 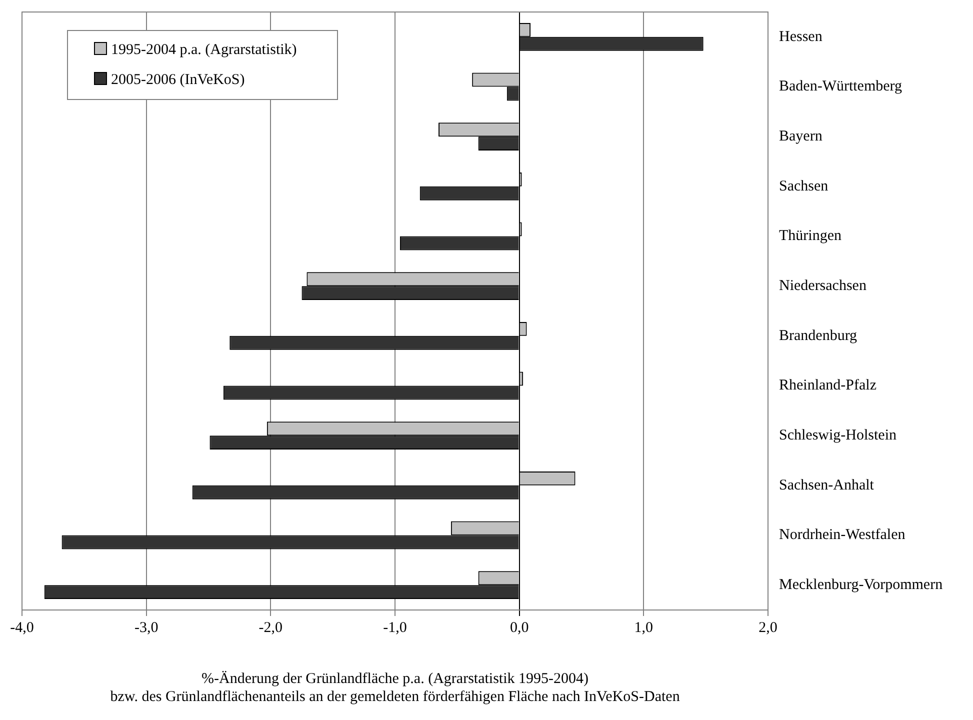 What do you see at coordinates (804, 186) in the screenshot?
I see `y-tick-label: Sachsen` at bounding box center [804, 186].